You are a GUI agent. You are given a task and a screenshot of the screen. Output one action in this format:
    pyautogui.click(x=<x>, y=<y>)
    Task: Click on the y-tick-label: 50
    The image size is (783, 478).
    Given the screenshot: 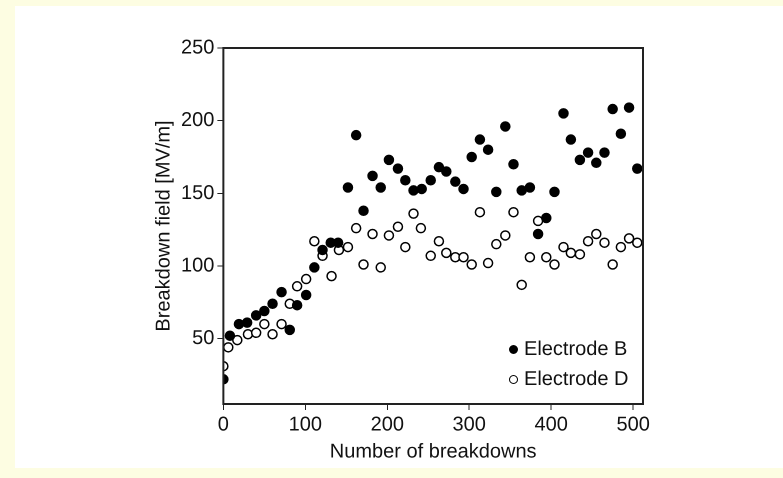 What is the action you would take?
    pyautogui.click(x=203, y=338)
    